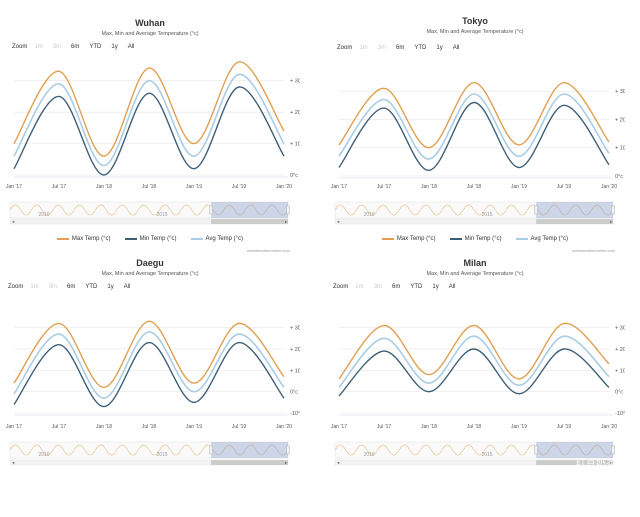  I want to click on chart-title: Milan, so click(475, 263).